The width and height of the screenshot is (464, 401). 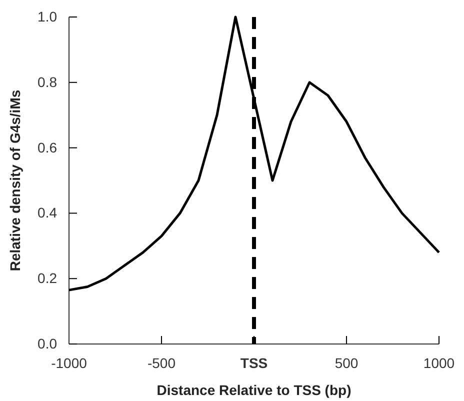 What do you see at coordinates (48, 82) in the screenshot?
I see `y-tick-label: 0.8` at bounding box center [48, 82].